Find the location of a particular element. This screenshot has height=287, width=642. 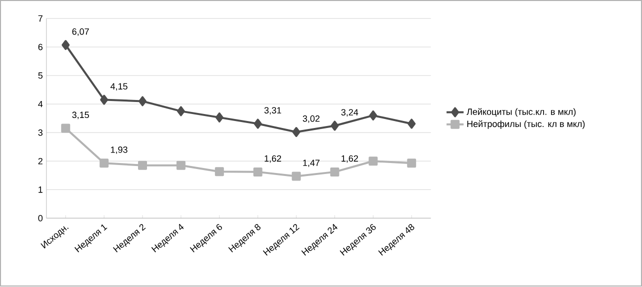

data-label: 6,07 is located at coordinates (80, 32).